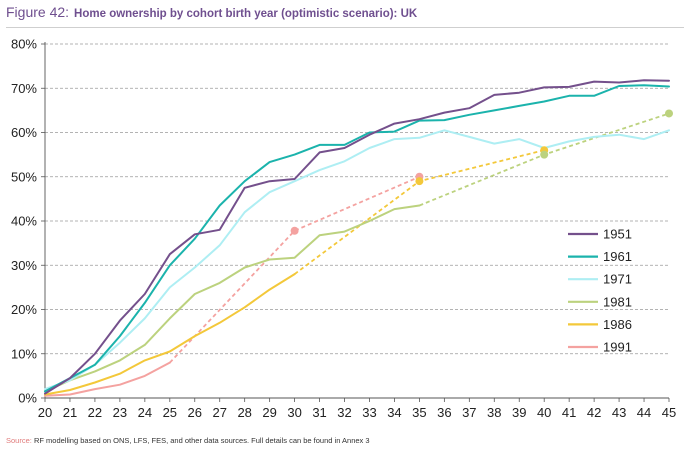 Image resolution: width=690 pixels, height=454 pixels. I want to click on y-tick-label: 60%, so click(24, 132).